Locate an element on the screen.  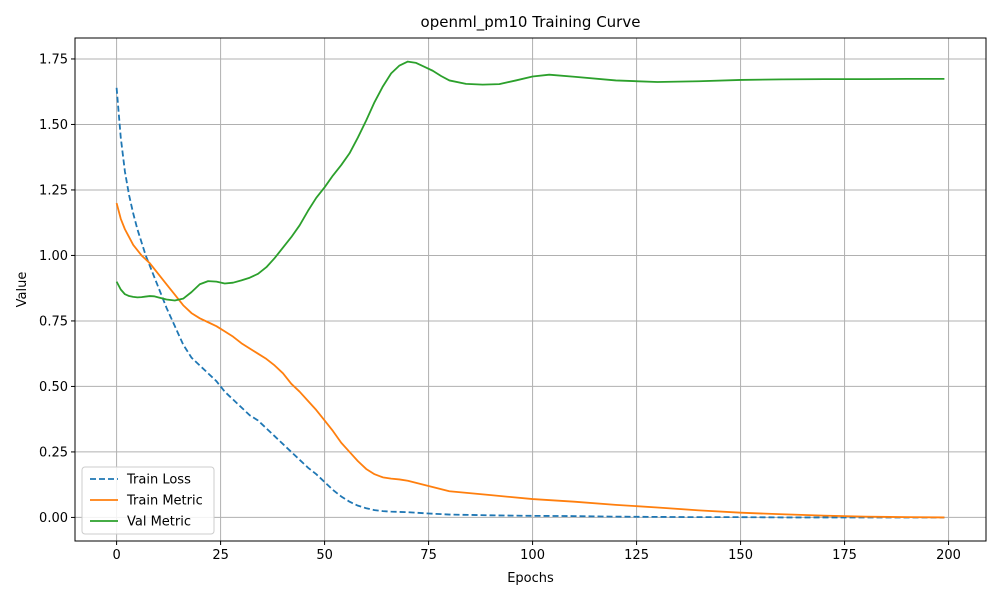
legend-box is located at coordinates (148, 500).